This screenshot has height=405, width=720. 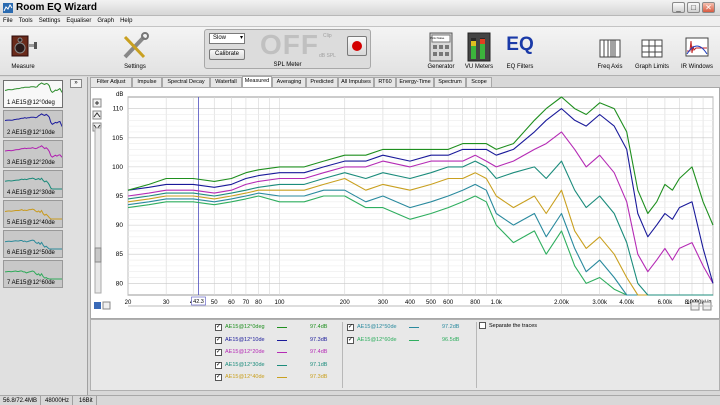 I want to click on separate-traces-checkbox, so click(x=482, y=326).